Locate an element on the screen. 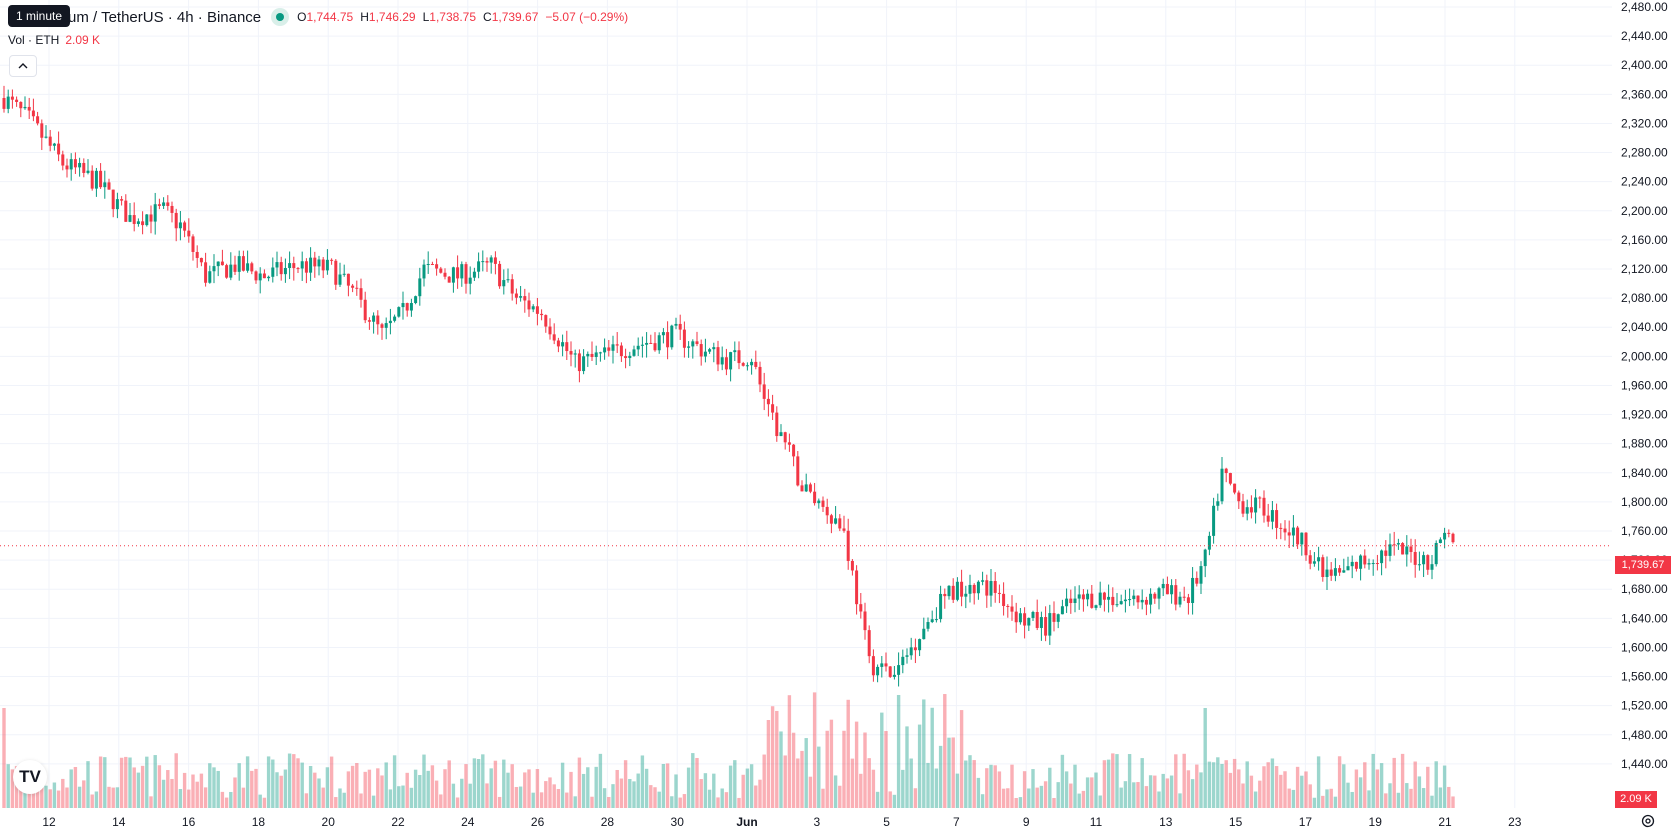 Image resolution: width=1678 pixels, height=835 pixels. x-tick-label: 21 is located at coordinates (1445, 822).